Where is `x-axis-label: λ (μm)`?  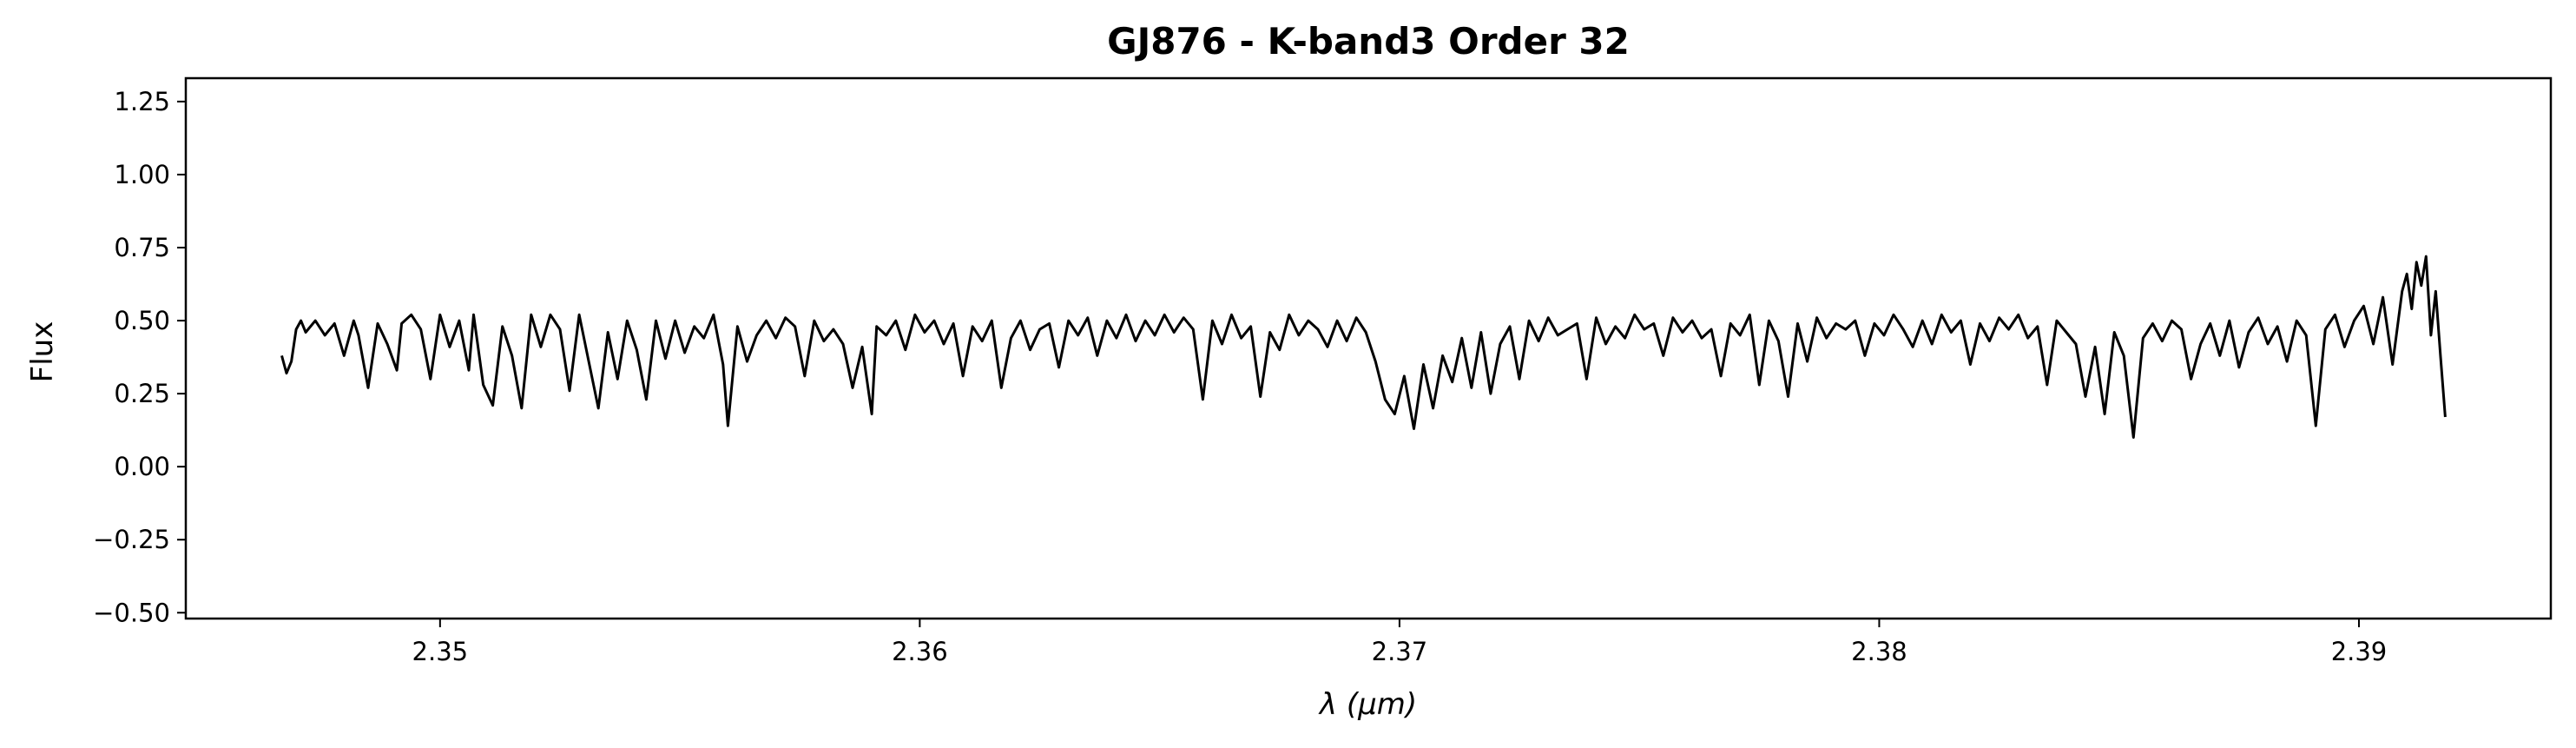
x-axis-label: λ (μm) is located at coordinates (1367, 704).